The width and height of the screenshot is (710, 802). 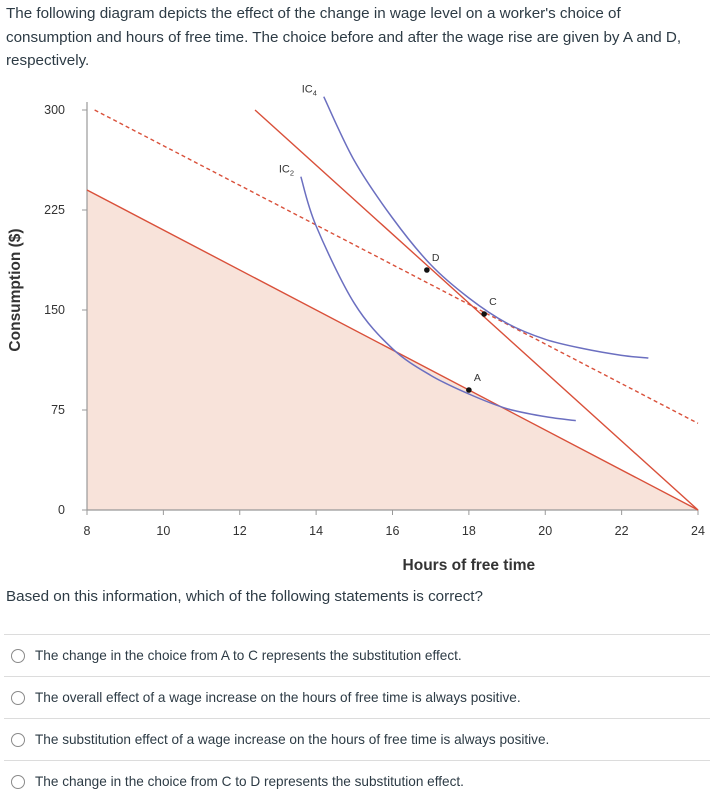 I want to click on indifference-curve-label: IC2, so click(x=286, y=171).